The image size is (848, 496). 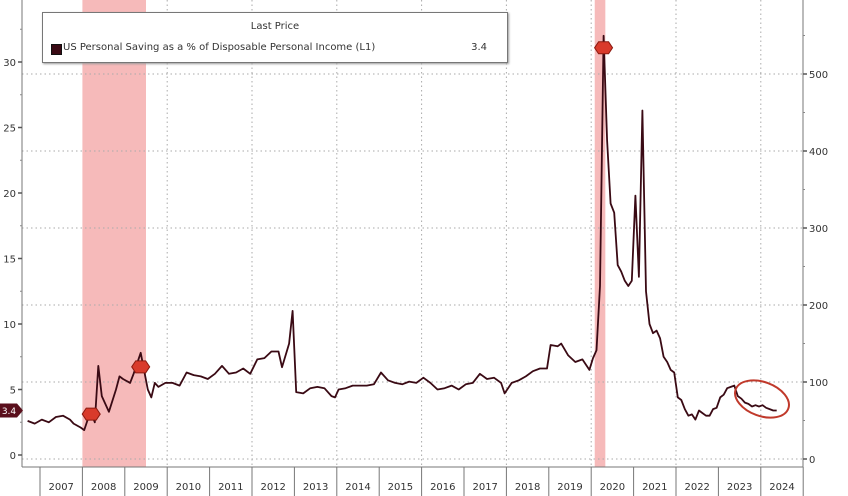 What do you see at coordinates (13, 391) in the screenshot?
I see `left-tick-label: 5` at bounding box center [13, 391].